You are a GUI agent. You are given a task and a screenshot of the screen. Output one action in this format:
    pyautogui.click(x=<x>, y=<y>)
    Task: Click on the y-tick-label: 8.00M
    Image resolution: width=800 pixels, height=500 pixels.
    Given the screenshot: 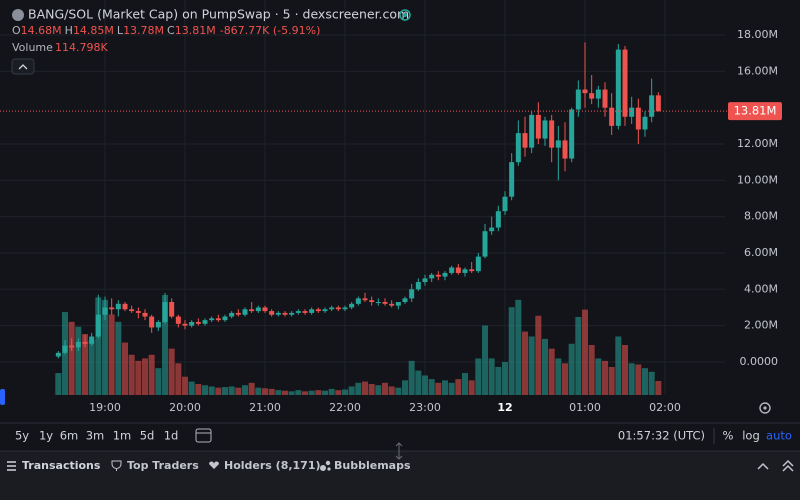 What is the action you would take?
    pyautogui.click(x=761, y=216)
    